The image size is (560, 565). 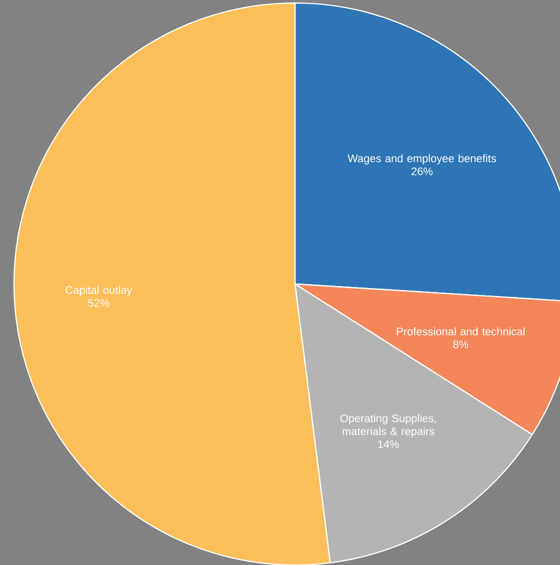 What do you see at coordinates (422, 171) in the screenshot?
I see `data-label: 26%` at bounding box center [422, 171].